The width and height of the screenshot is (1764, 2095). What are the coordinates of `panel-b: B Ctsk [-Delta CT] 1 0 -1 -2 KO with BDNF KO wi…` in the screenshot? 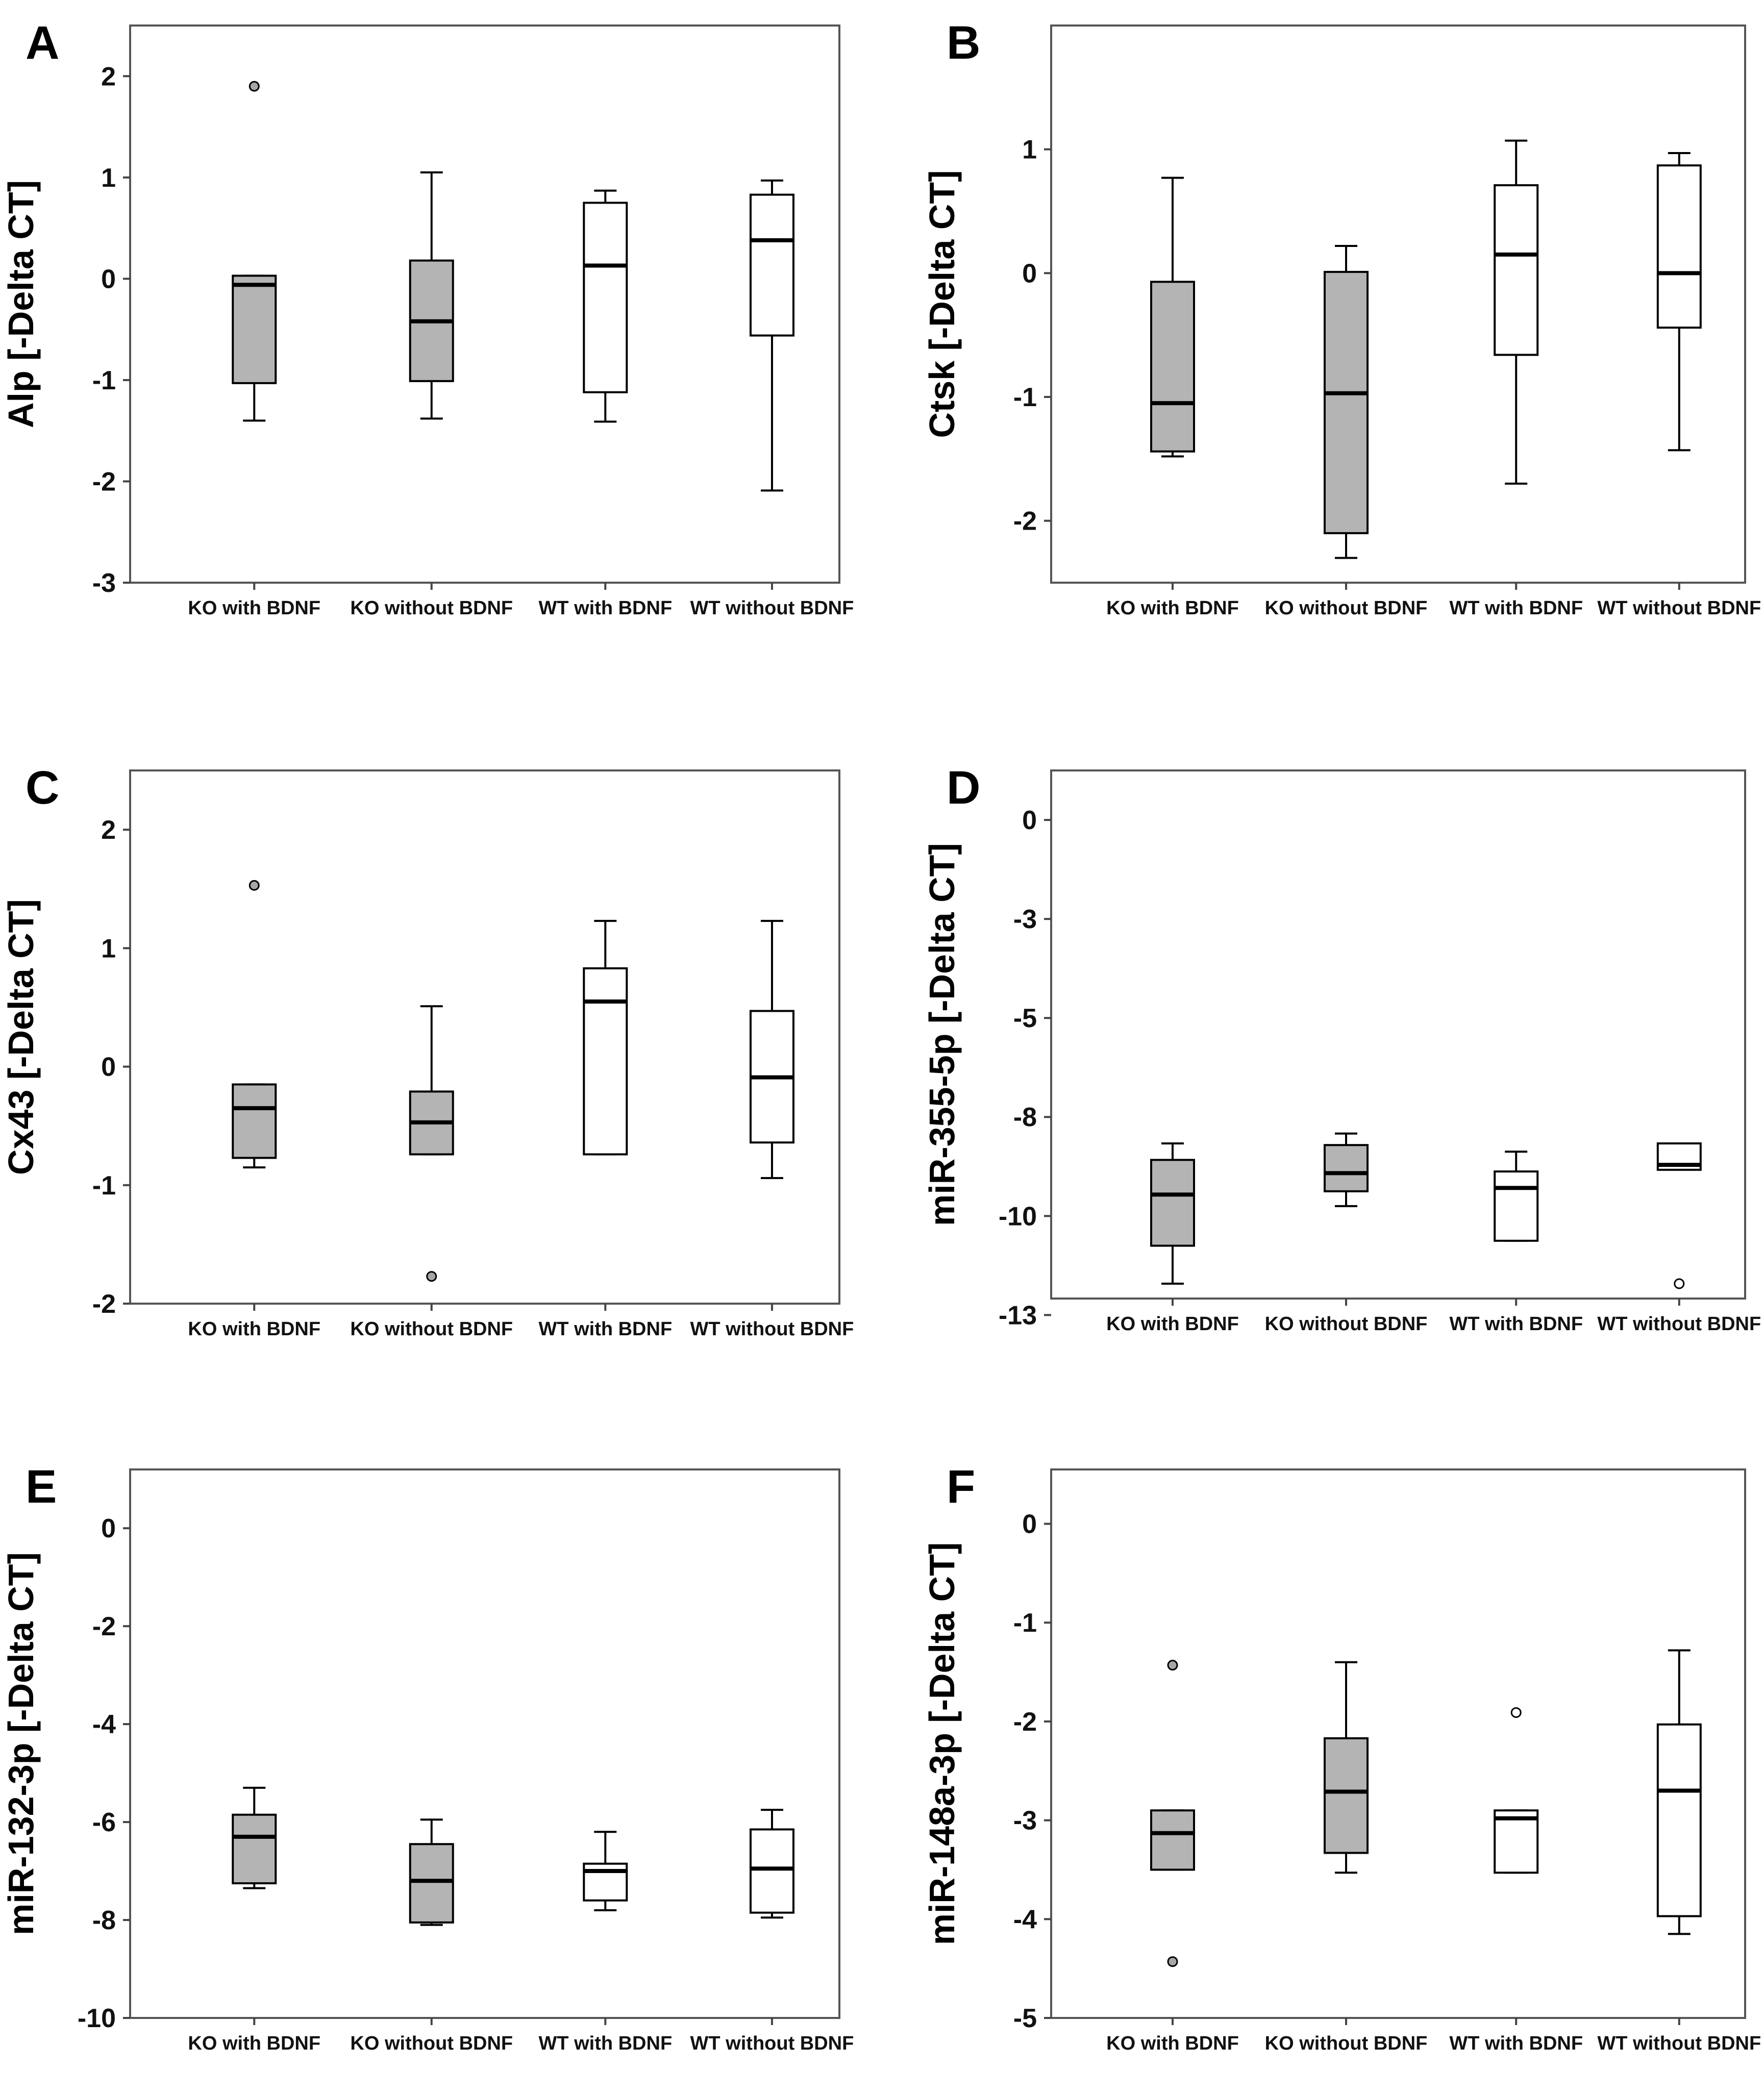 It's located at (1341, 318).